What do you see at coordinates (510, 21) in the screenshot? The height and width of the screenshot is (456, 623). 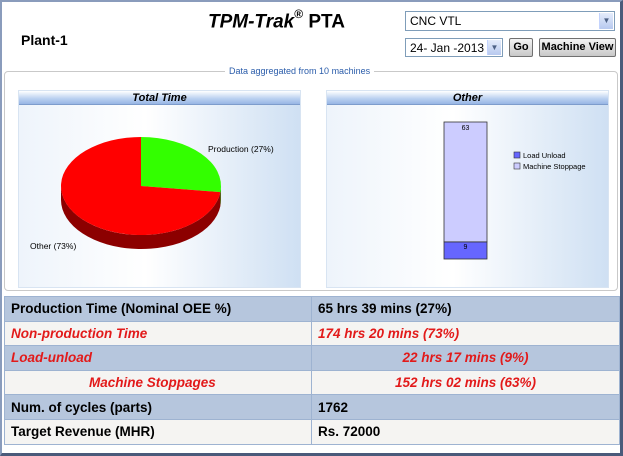 I see `machine-select: CNC VTL ▼` at bounding box center [510, 21].